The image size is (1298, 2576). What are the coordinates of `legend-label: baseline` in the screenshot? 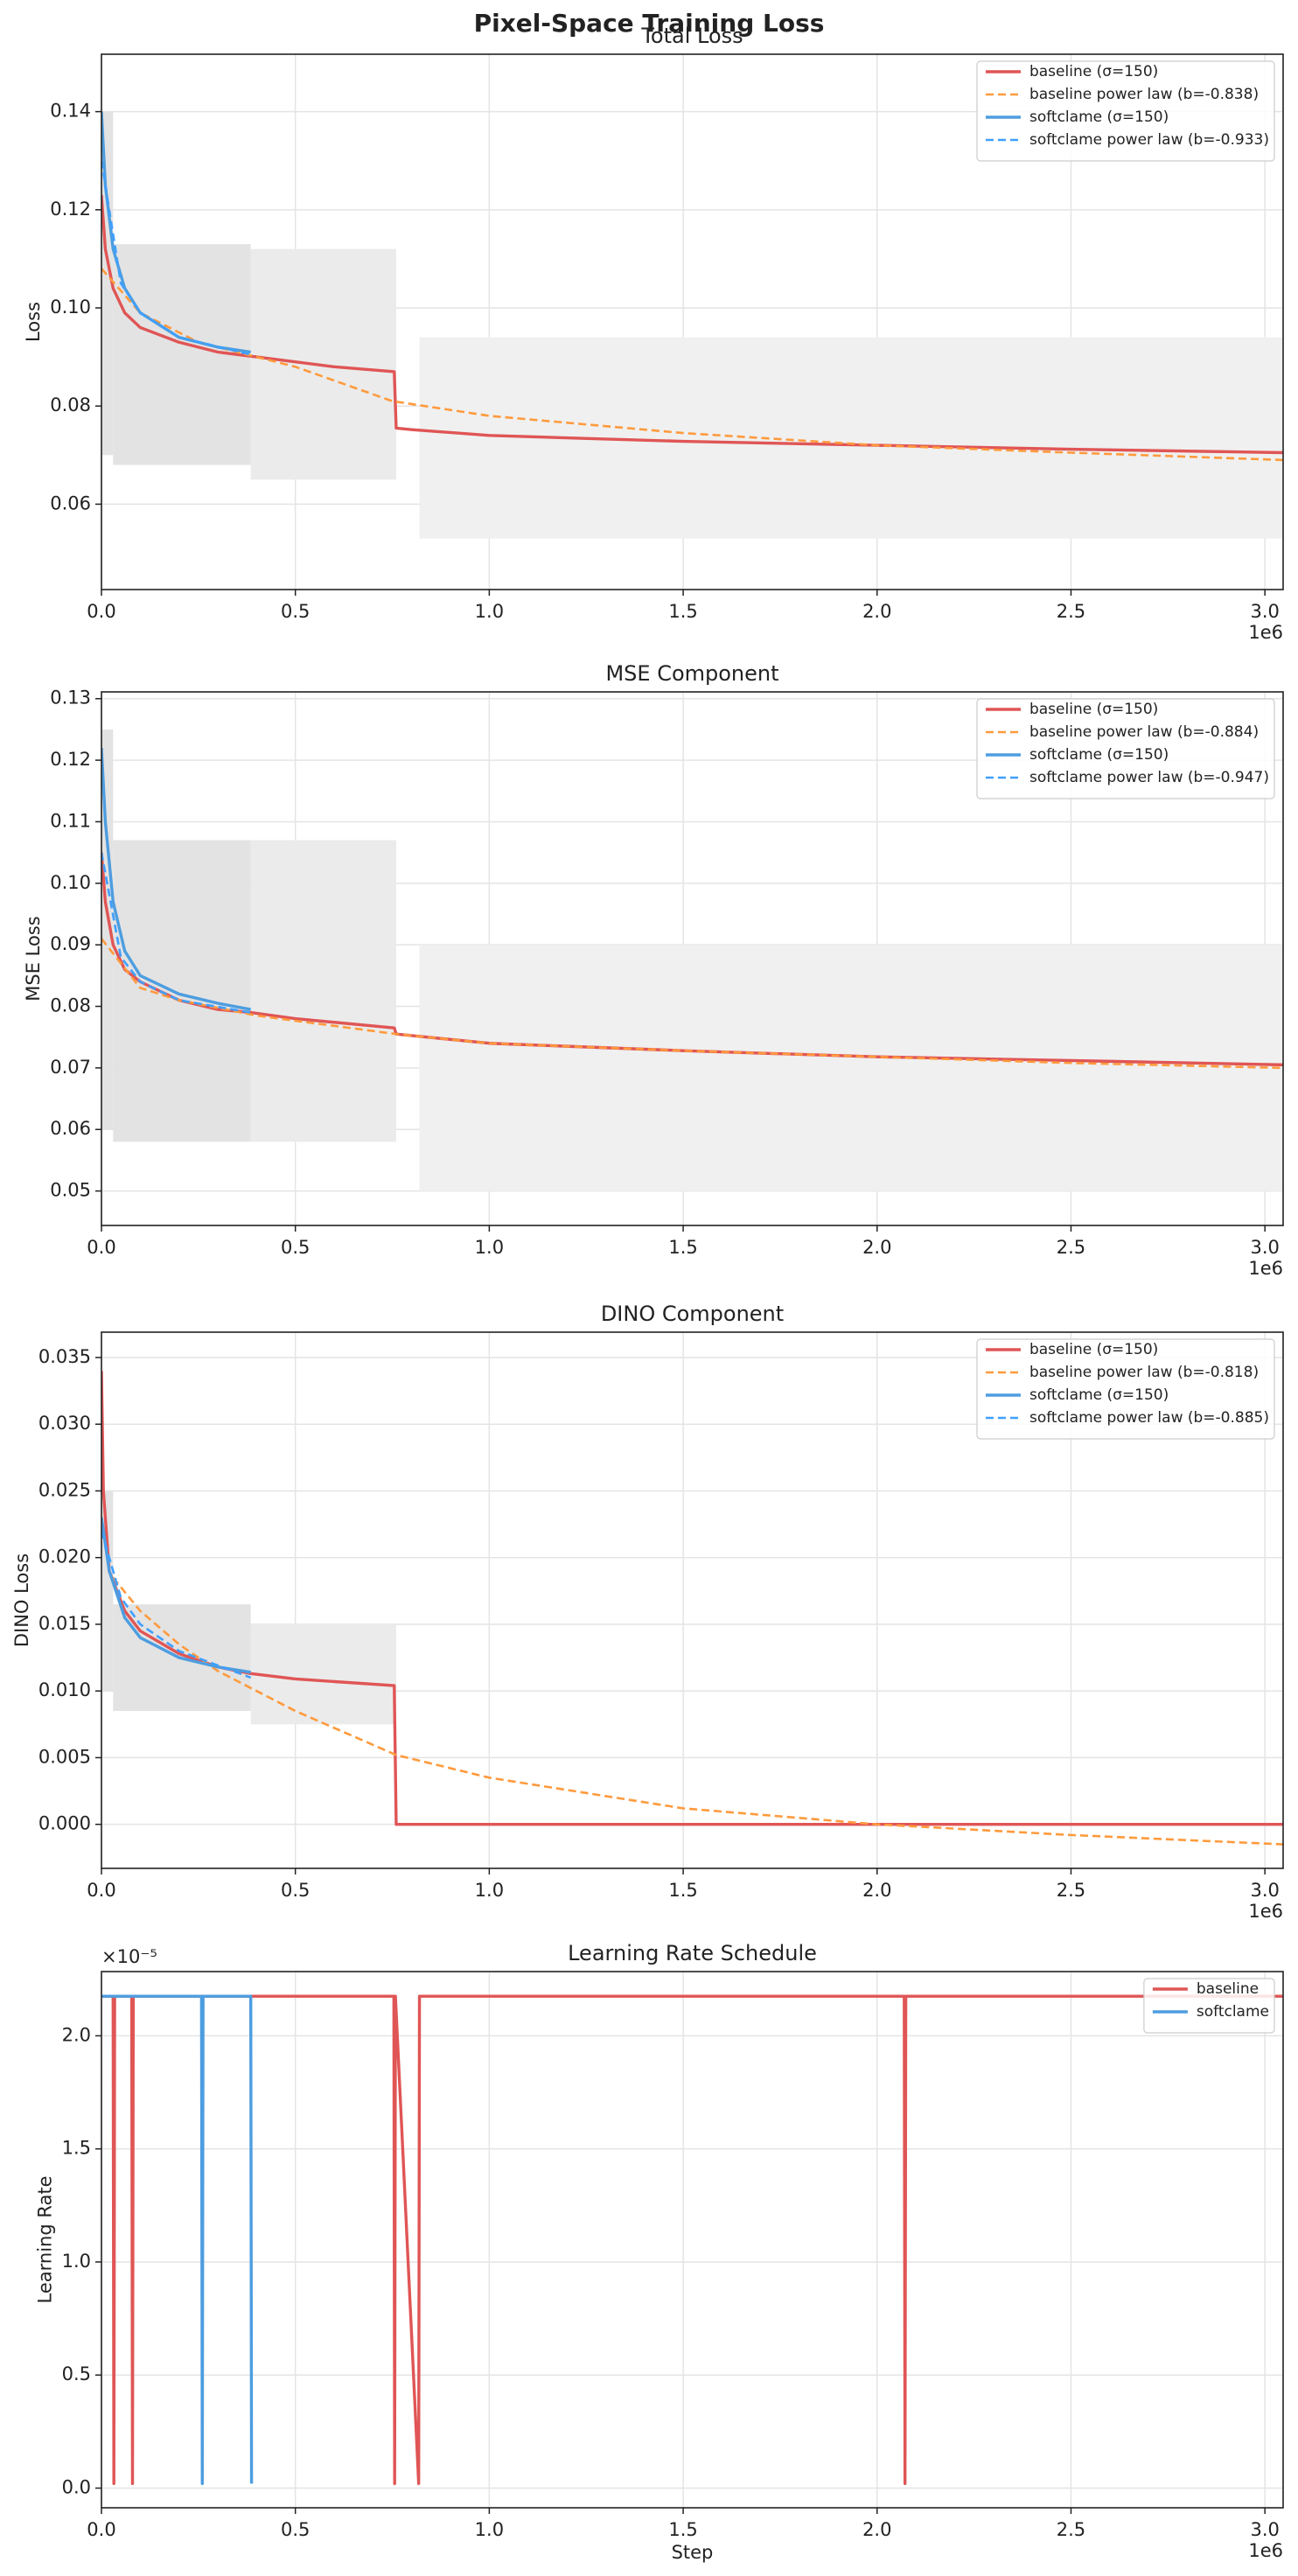 It's located at (1228, 1989).